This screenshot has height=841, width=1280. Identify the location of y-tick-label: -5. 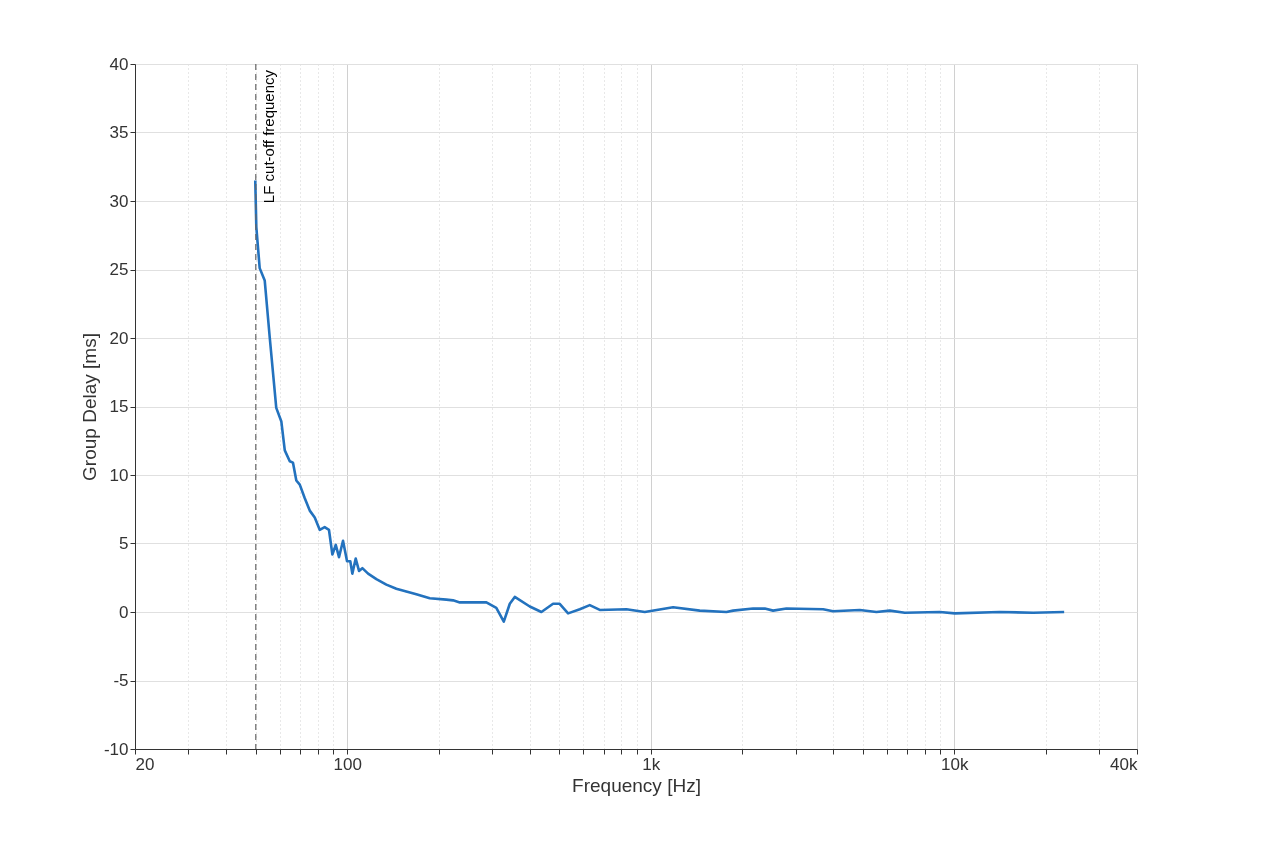
(121, 680).